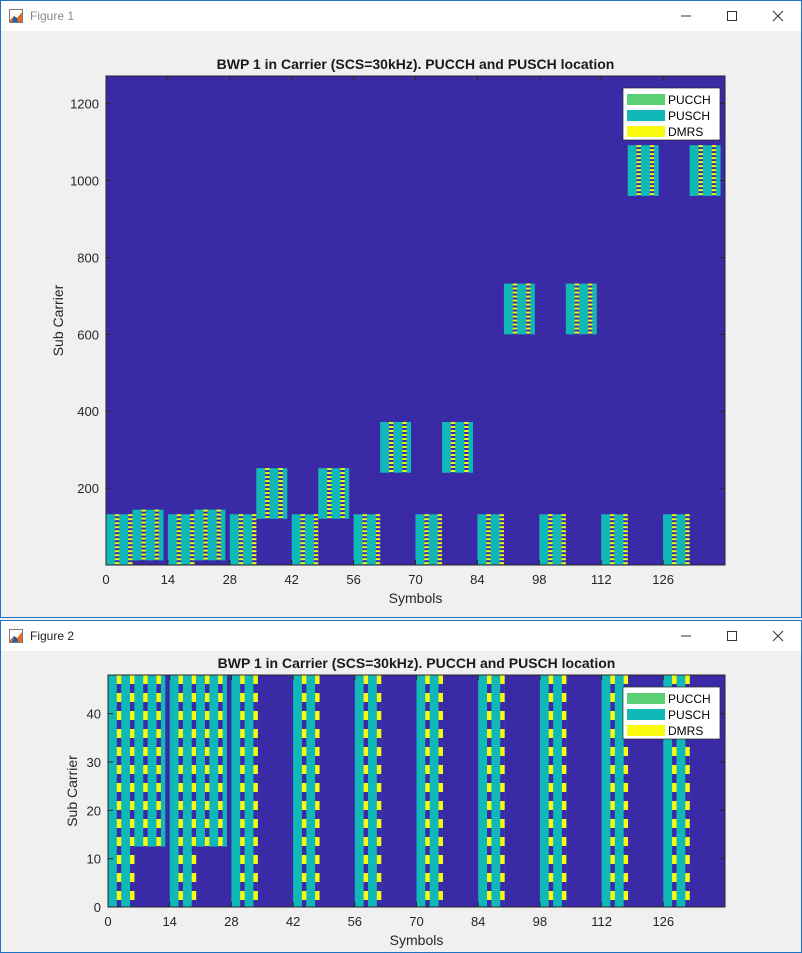  What do you see at coordinates (417, 940) in the screenshot?
I see `x-axis-label: Symbols` at bounding box center [417, 940].